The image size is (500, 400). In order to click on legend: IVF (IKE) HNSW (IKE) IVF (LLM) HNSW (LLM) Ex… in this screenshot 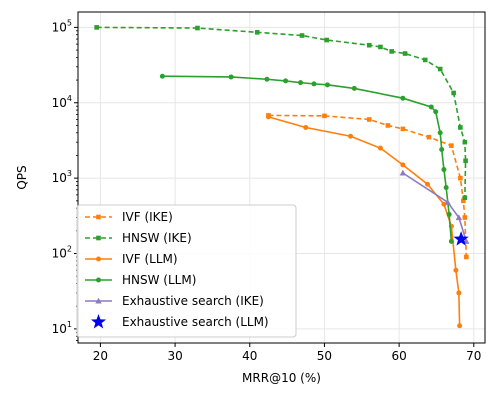, I will do `click(186, 271)`.